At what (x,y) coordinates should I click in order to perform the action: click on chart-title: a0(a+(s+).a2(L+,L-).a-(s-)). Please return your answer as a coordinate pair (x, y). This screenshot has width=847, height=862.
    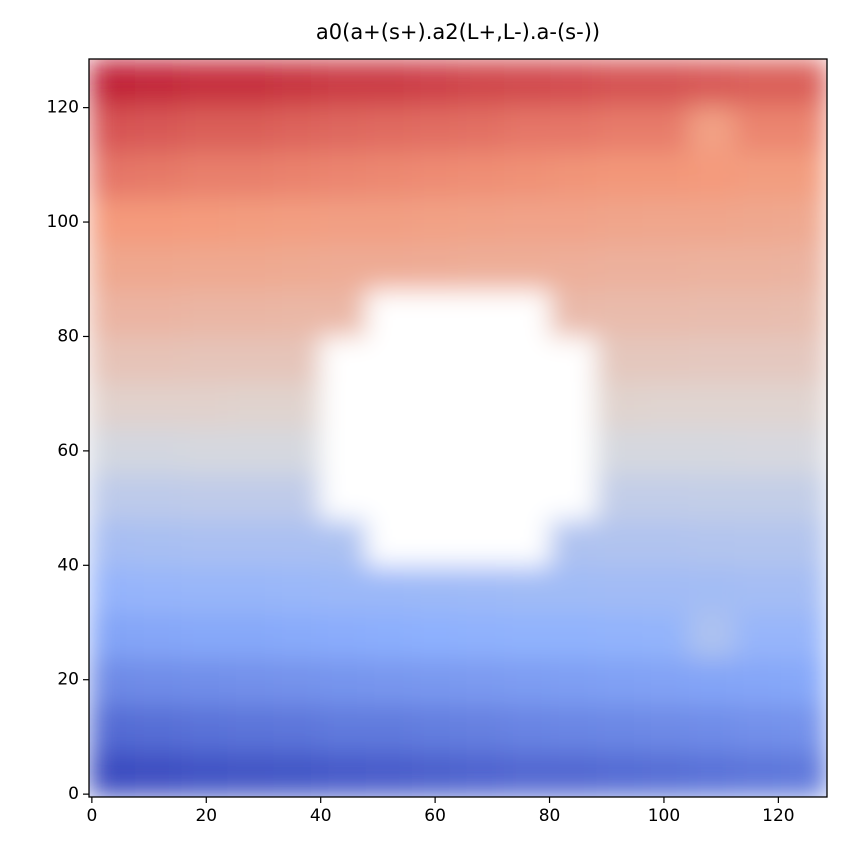
    Looking at the image, I should click on (458, 32).